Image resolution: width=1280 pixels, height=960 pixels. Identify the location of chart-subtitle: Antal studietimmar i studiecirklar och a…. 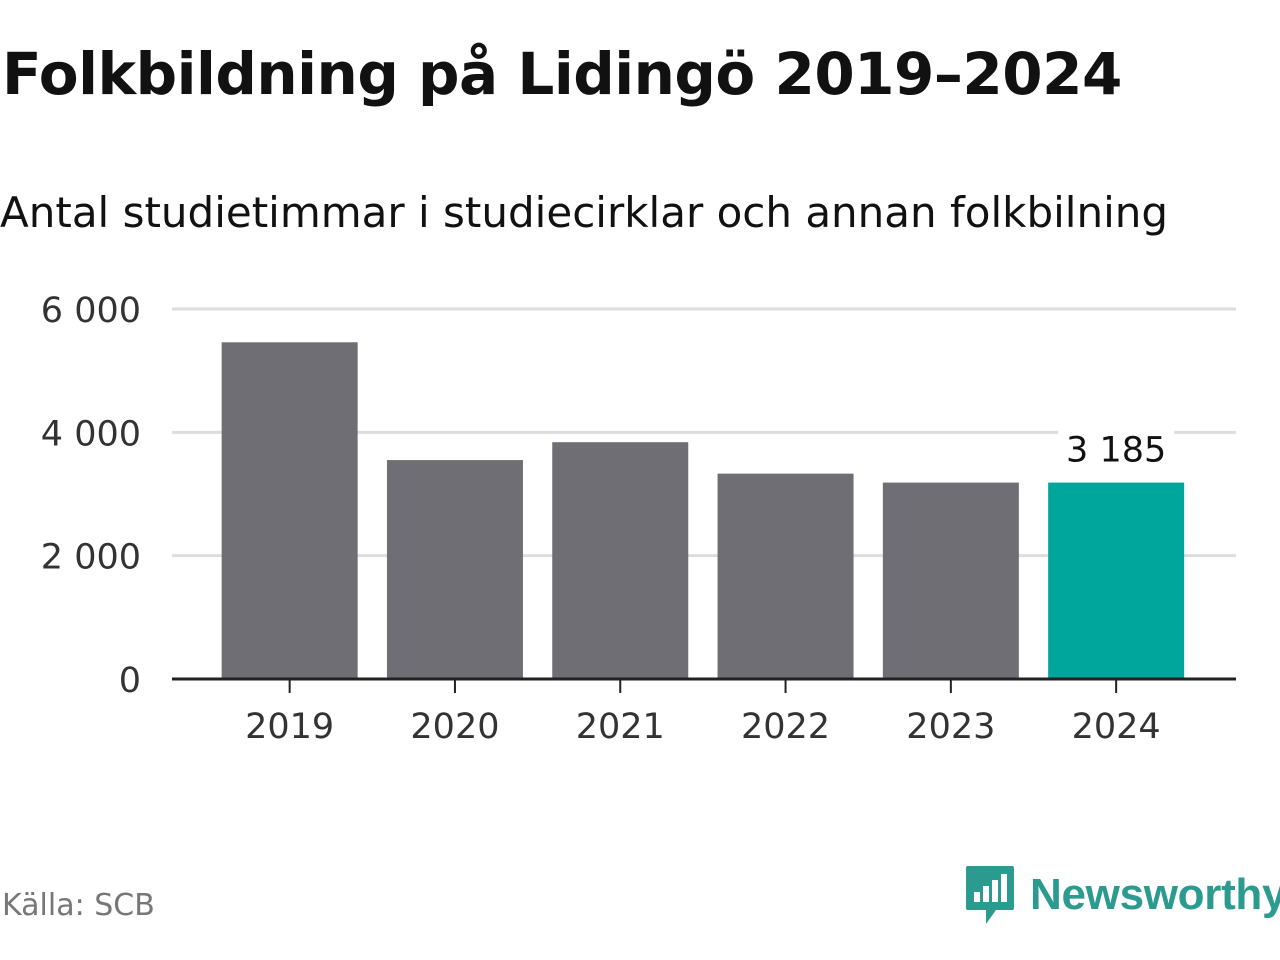
(584, 212).